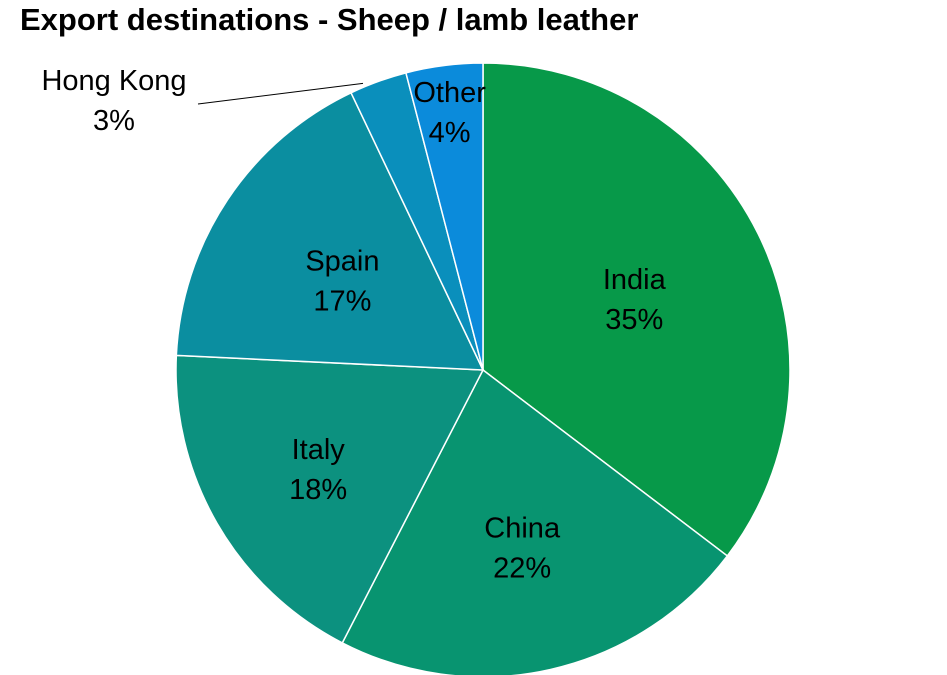  I want to click on slice-label-italy: Italy, so click(319, 450).